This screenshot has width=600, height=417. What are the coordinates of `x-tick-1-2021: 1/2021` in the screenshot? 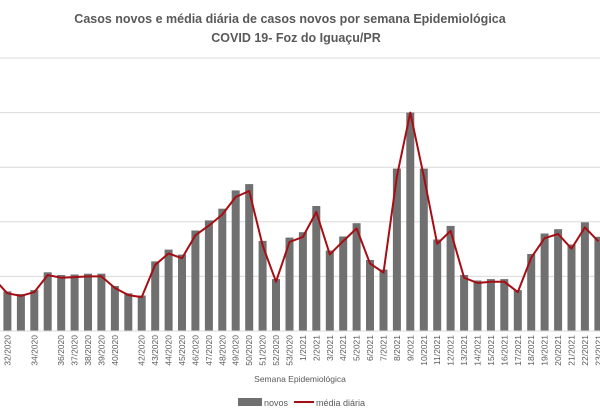 It's located at (303, 348).